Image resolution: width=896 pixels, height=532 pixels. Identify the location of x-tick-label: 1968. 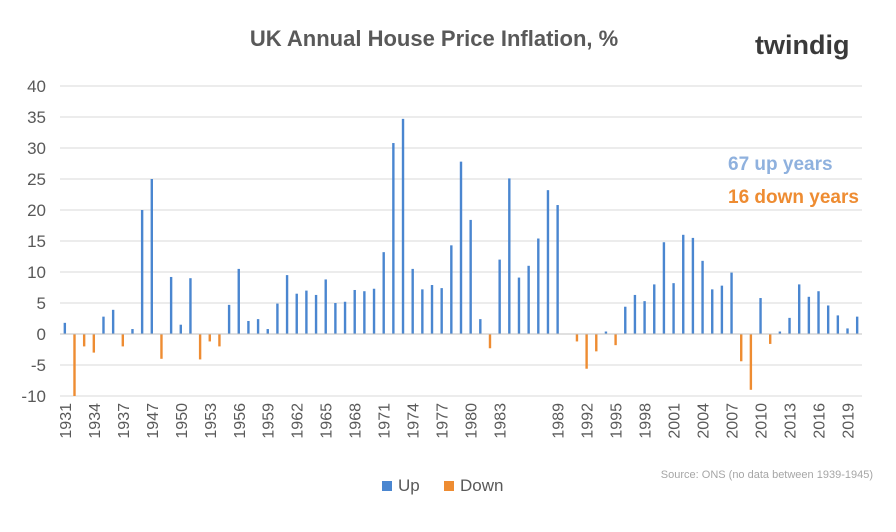
(356, 421).